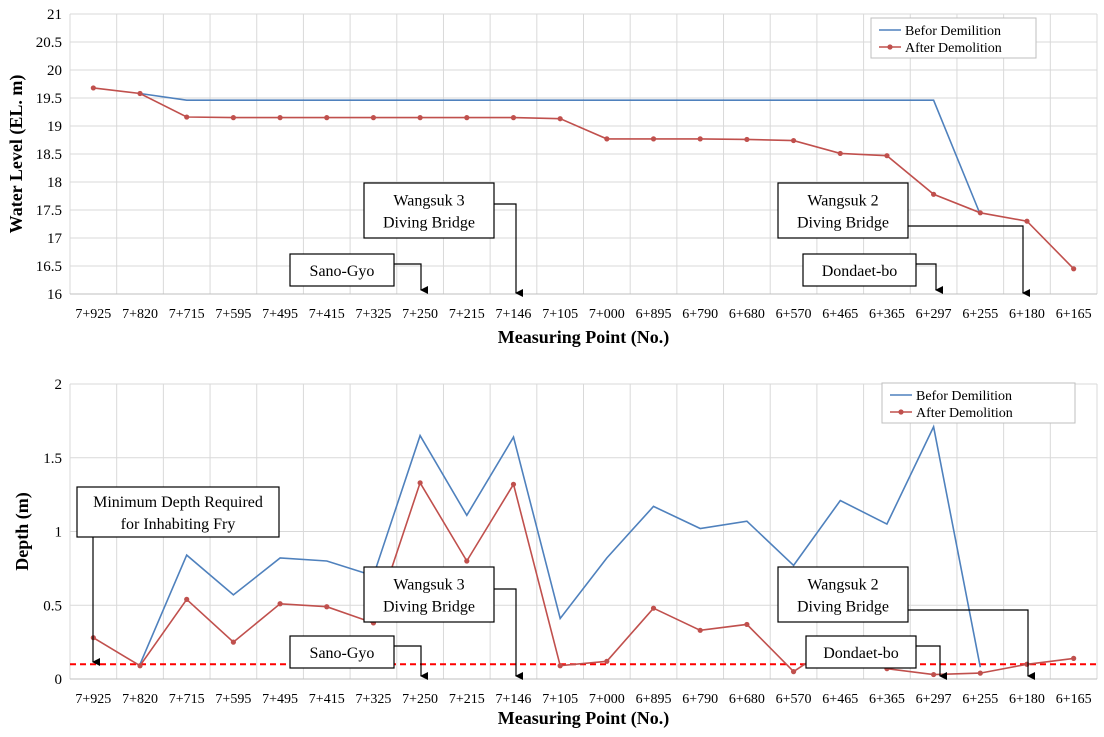 This screenshot has height=737, width=1104. What do you see at coordinates (49, 155) in the screenshot?
I see `y-tick-label: 18.5` at bounding box center [49, 155].